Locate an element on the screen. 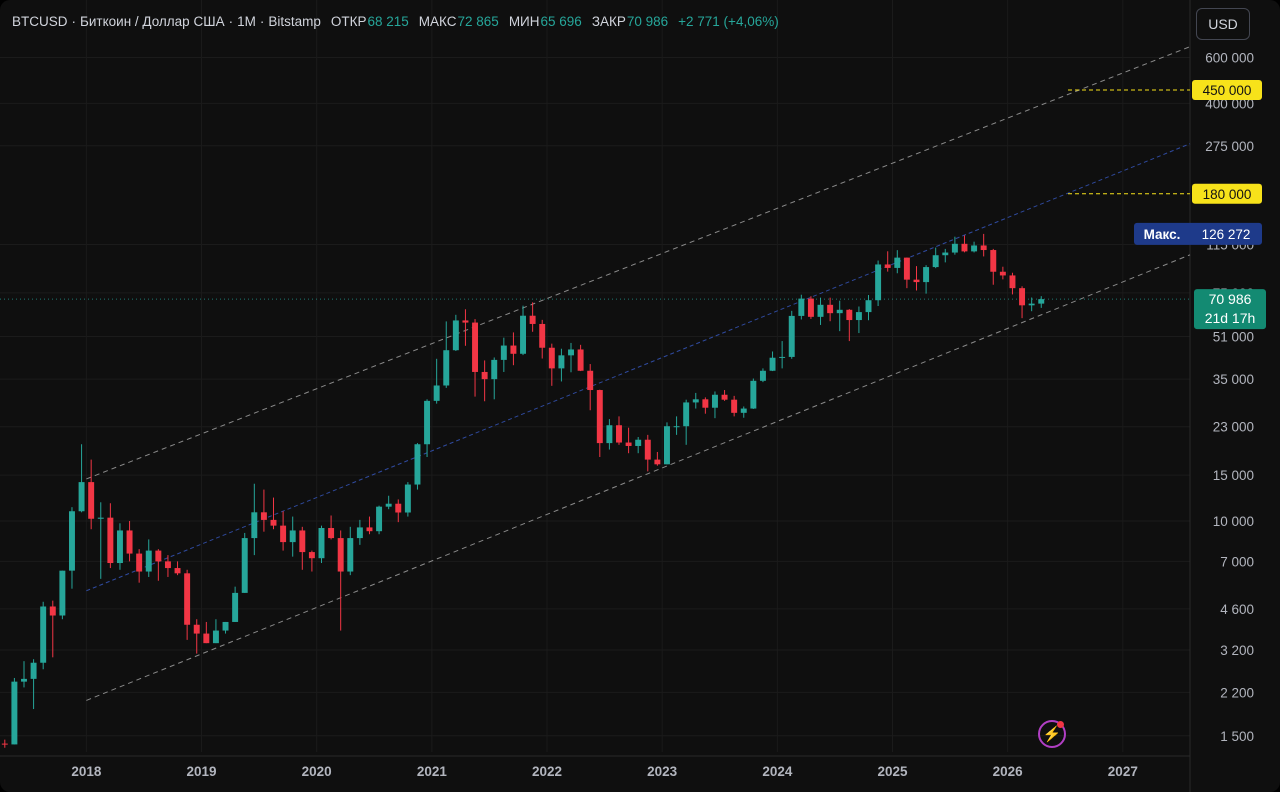 This screenshot has height=792, width=1280. max-price-badge is located at coordinates (1198, 233).